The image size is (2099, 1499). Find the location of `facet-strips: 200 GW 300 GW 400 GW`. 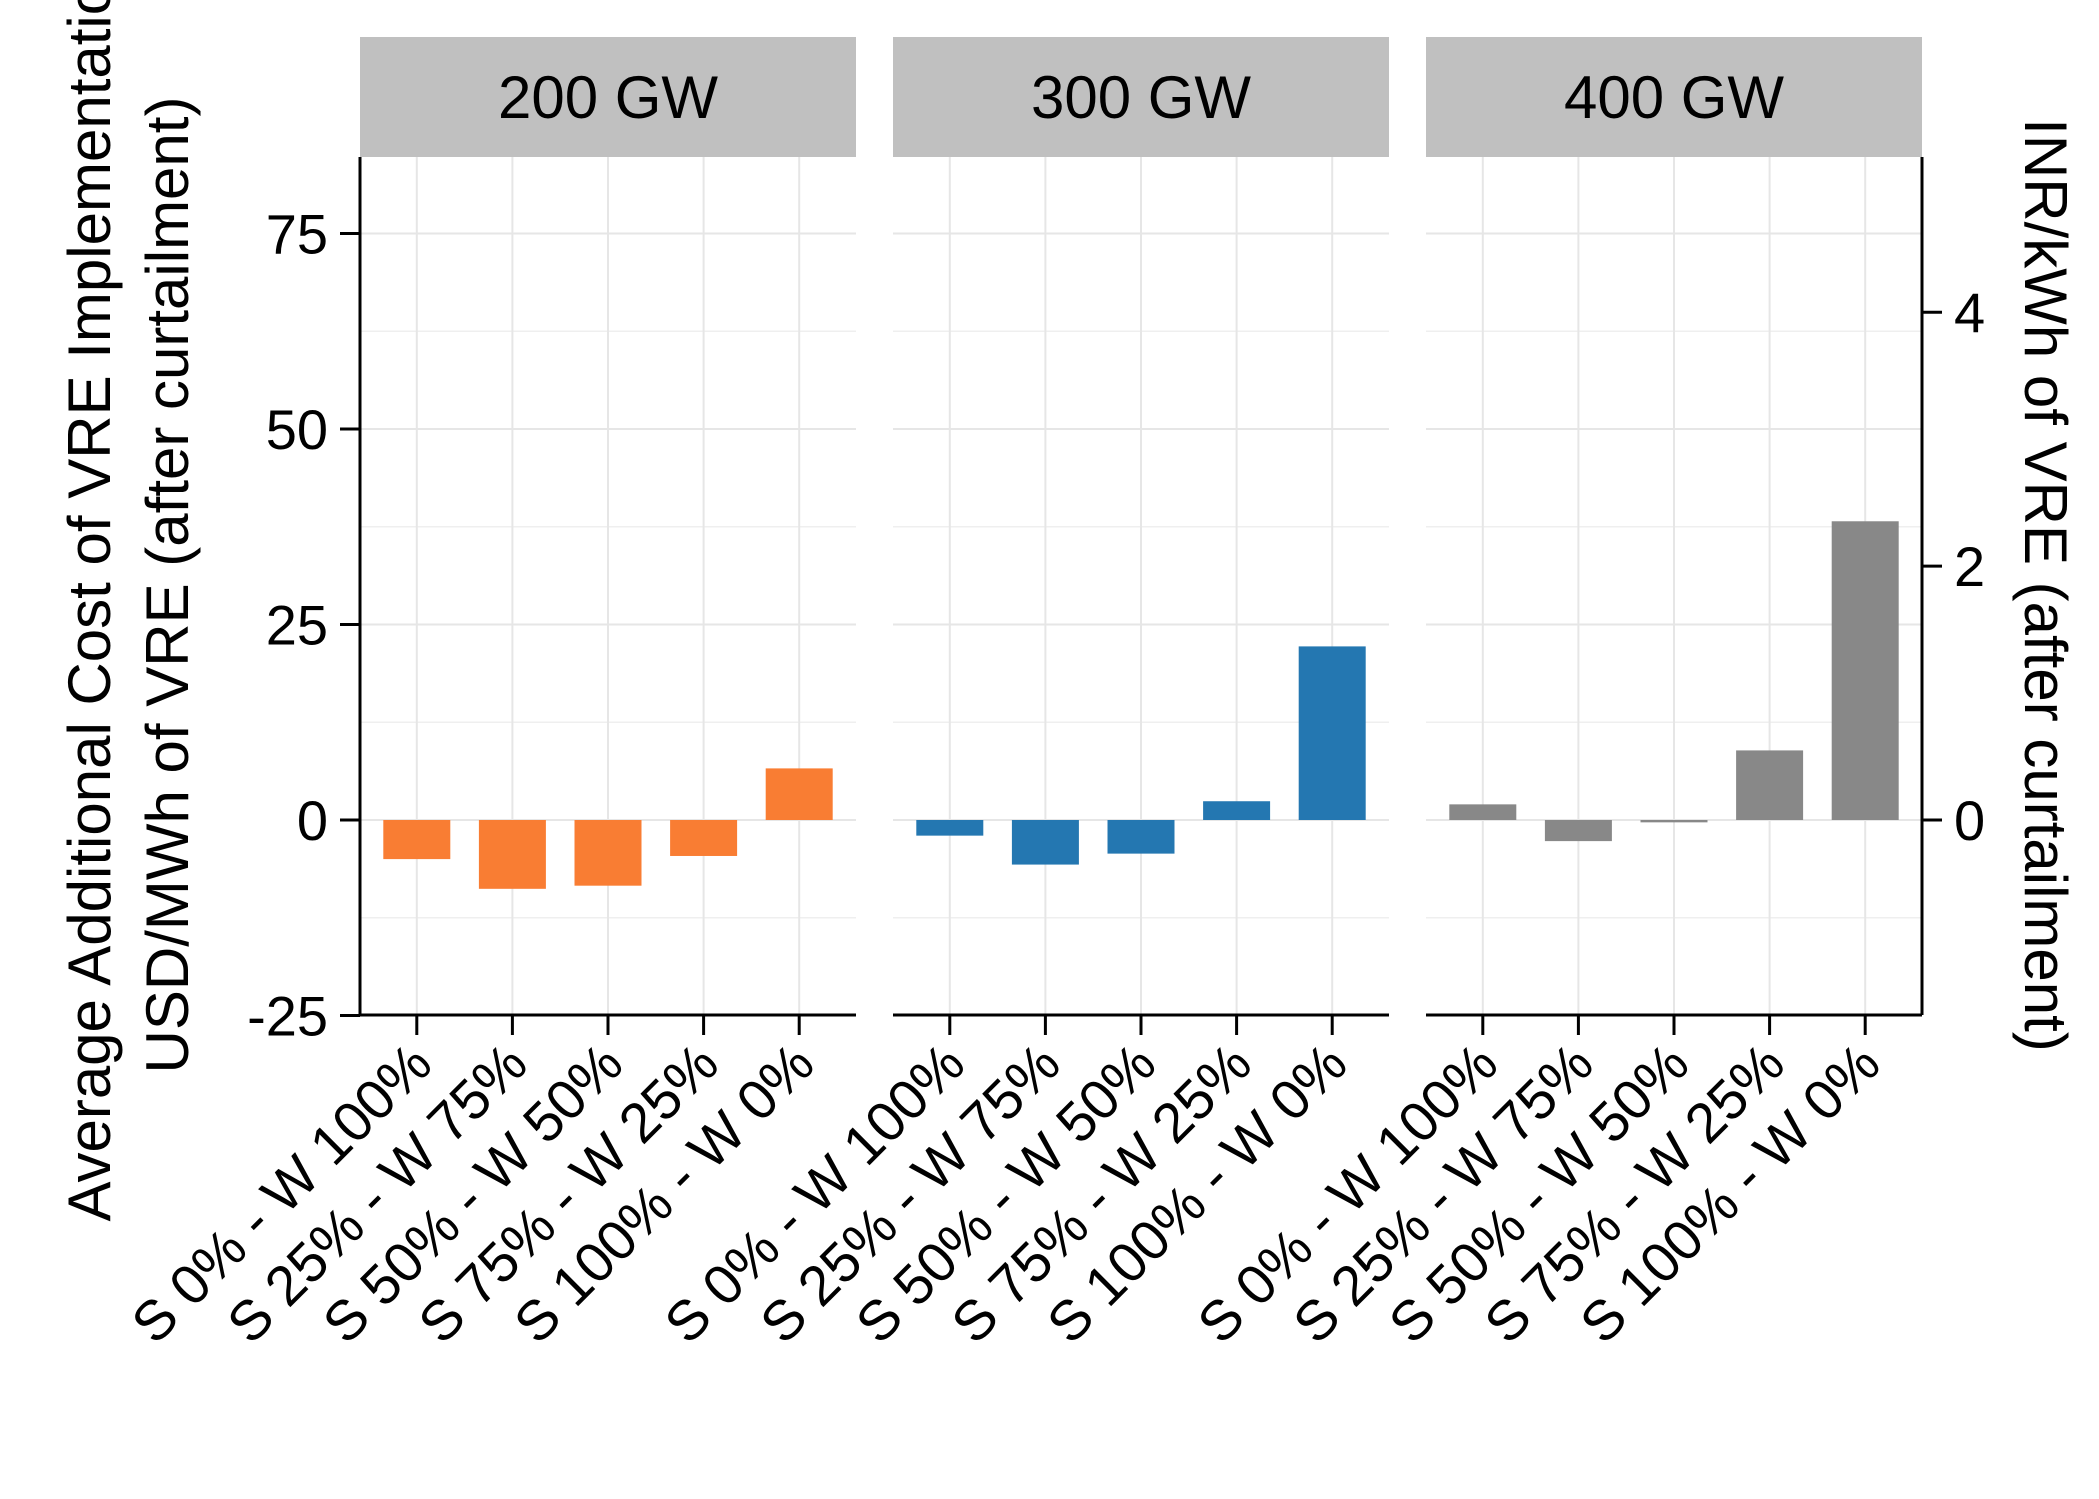

facet-strips: 200 GW 300 GW 400 GW is located at coordinates (1141, 97).